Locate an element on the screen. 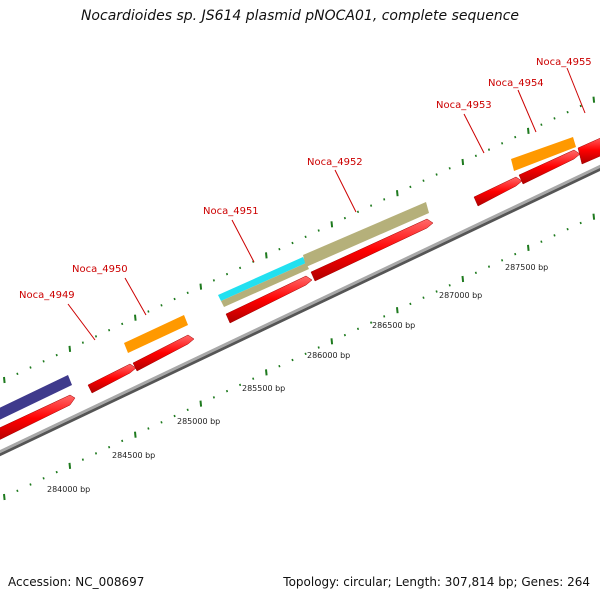  gene-label-noca-4952: Noca_4952 is located at coordinates (335, 162).